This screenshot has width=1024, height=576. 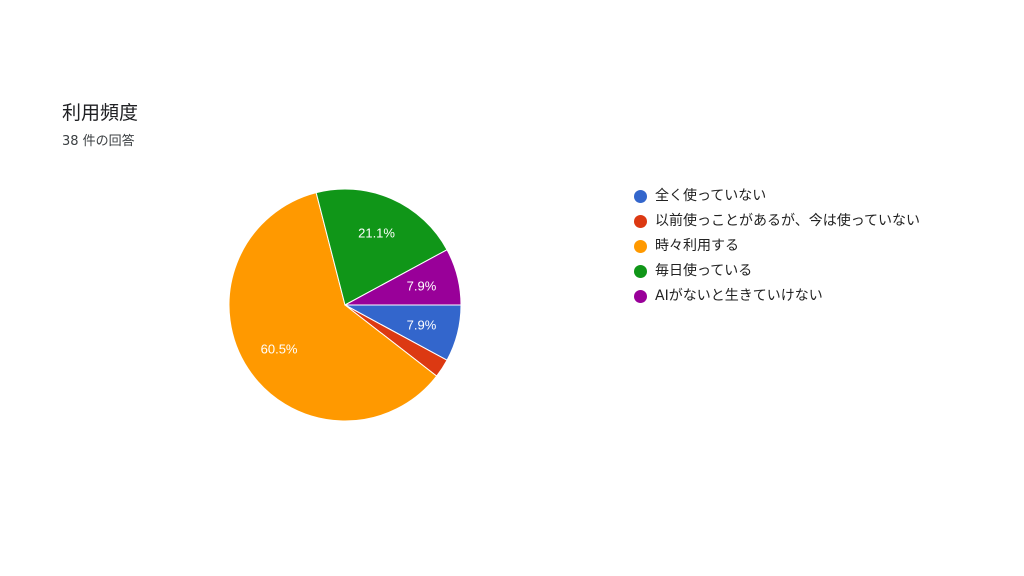 I want to click on chart-title: 利用頻度, so click(x=100, y=113).